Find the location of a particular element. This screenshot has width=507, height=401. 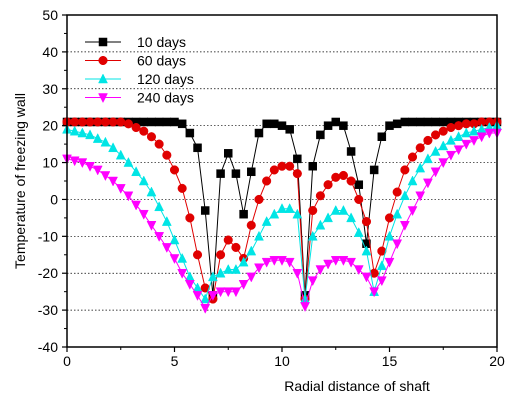

legend-label: 10 days is located at coordinates (161, 42).